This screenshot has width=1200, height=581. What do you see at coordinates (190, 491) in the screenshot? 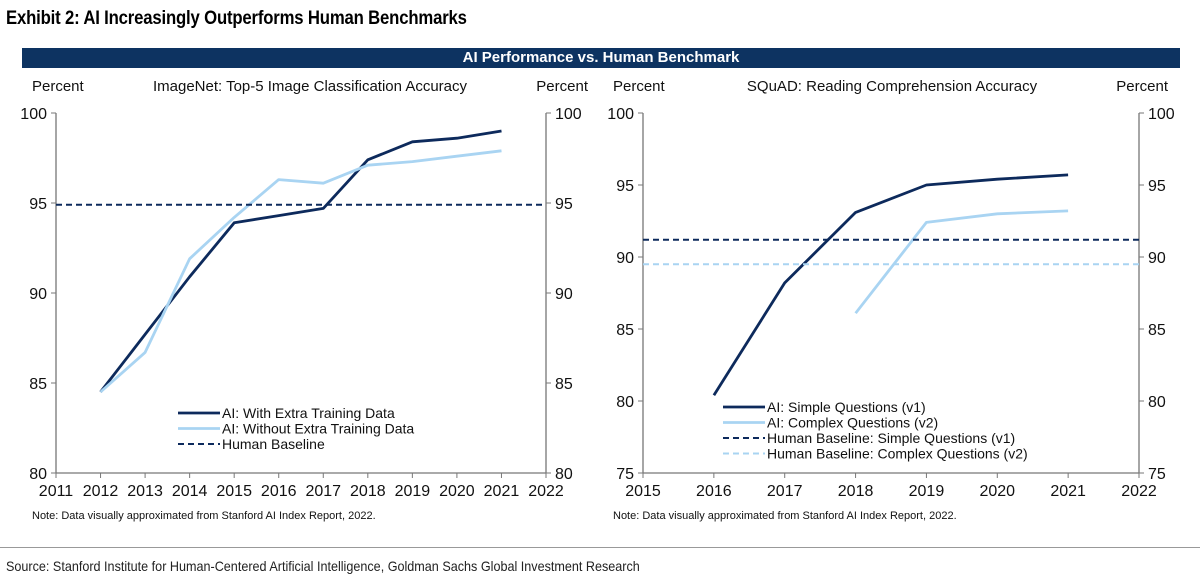
I see `x-tick-label: 2014` at bounding box center [190, 491].